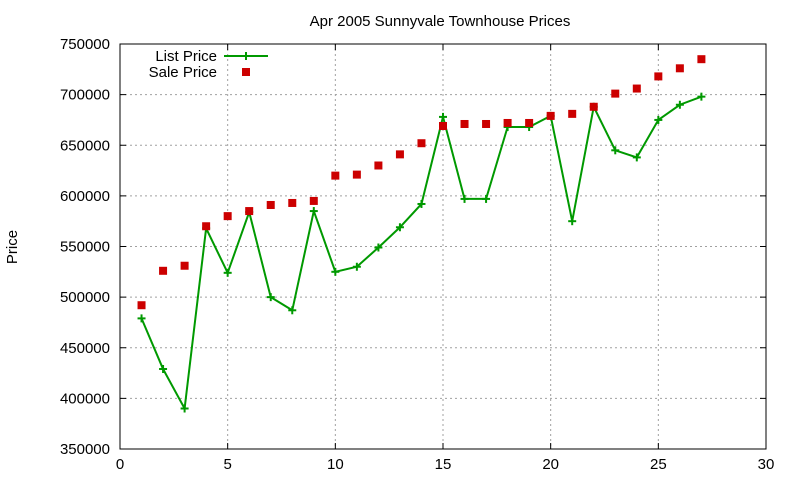  What do you see at coordinates (183, 72) in the screenshot?
I see `legend-label-sale-price: Sale Price` at bounding box center [183, 72].